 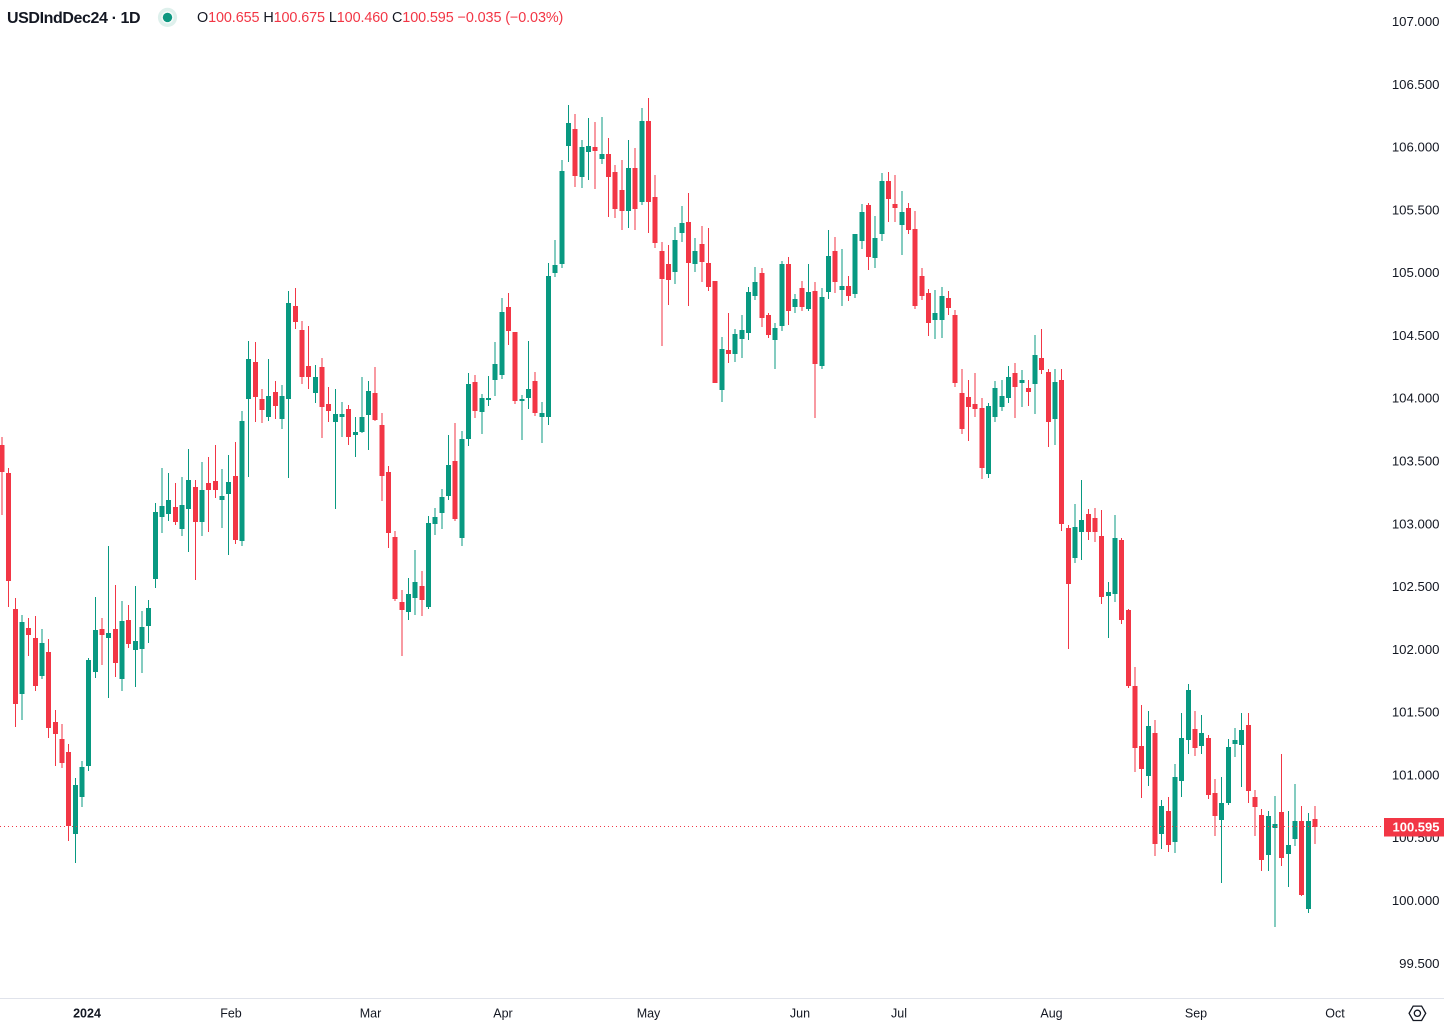 I want to click on svg-text: Aug, so click(x=1051, y=1014).